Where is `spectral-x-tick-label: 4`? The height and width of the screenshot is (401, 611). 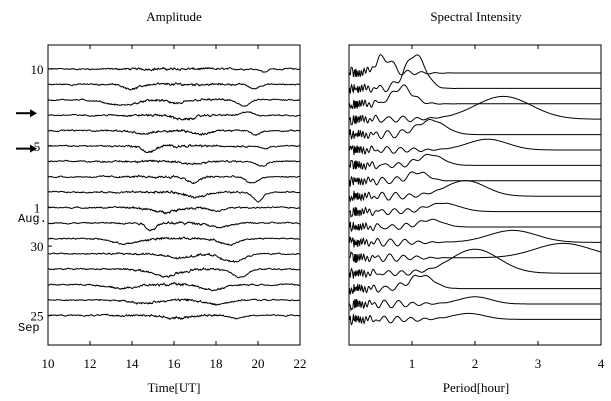
spectral-x-tick-label: 4 is located at coordinates (601, 363).